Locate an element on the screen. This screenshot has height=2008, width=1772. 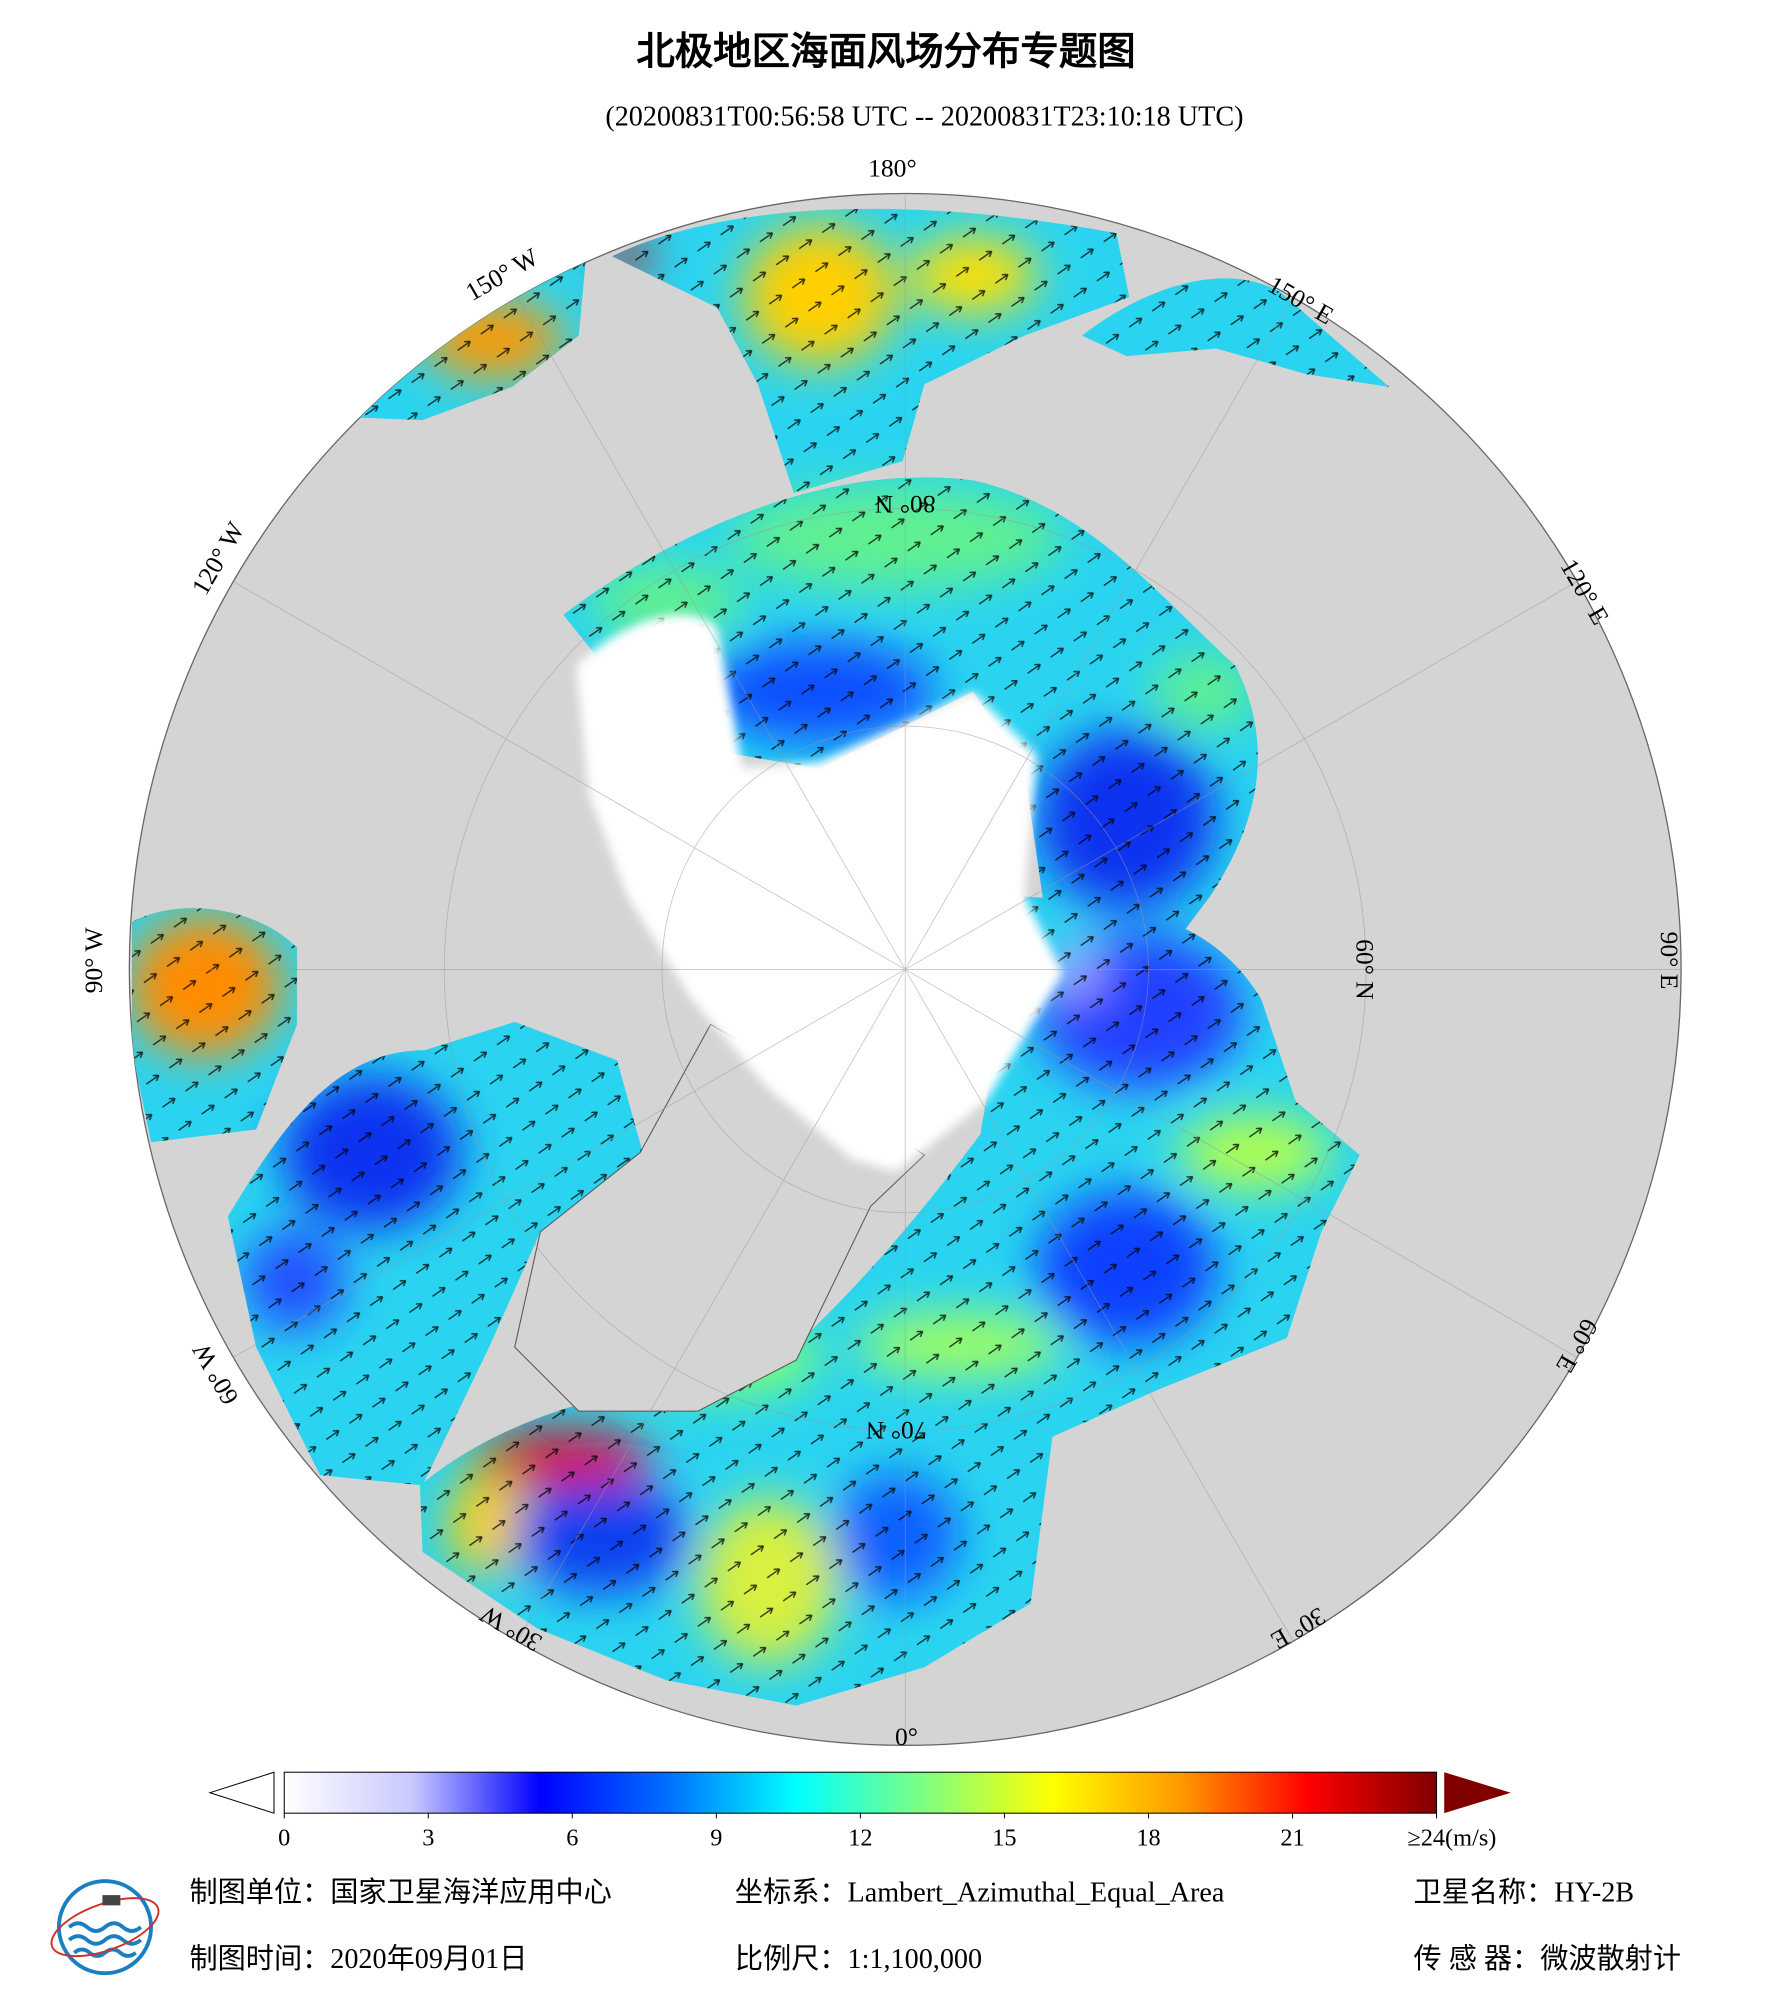
colorbar-scale is located at coordinates (860, 1792).